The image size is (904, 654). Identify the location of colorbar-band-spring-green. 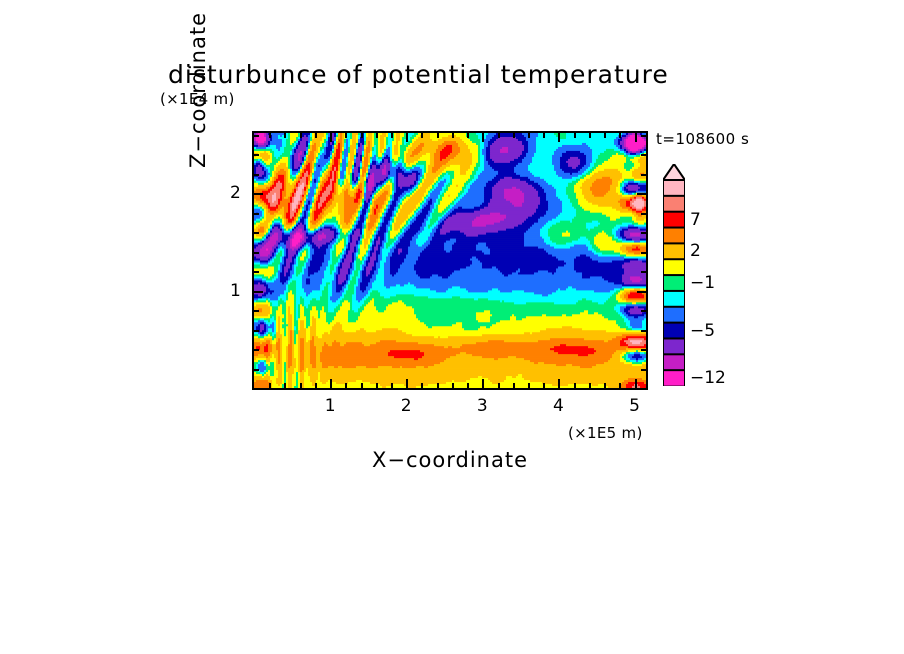
(674, 283).